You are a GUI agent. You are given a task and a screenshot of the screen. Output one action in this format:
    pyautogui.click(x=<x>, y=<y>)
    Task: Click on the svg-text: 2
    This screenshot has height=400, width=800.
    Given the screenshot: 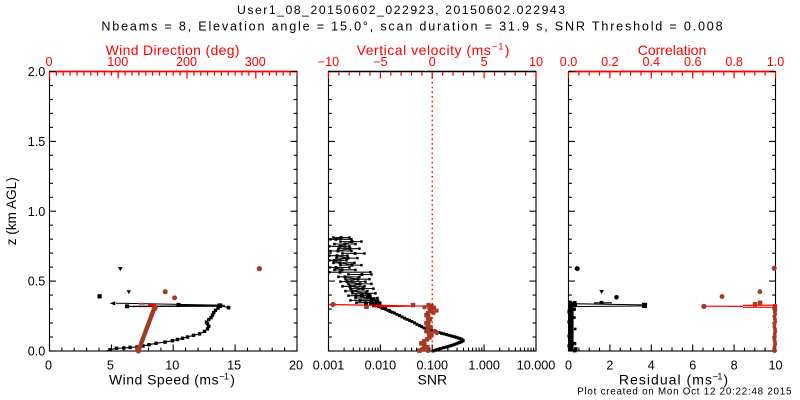 What is the action you would take?
    pyautogui.click(x=609, y=366)
    